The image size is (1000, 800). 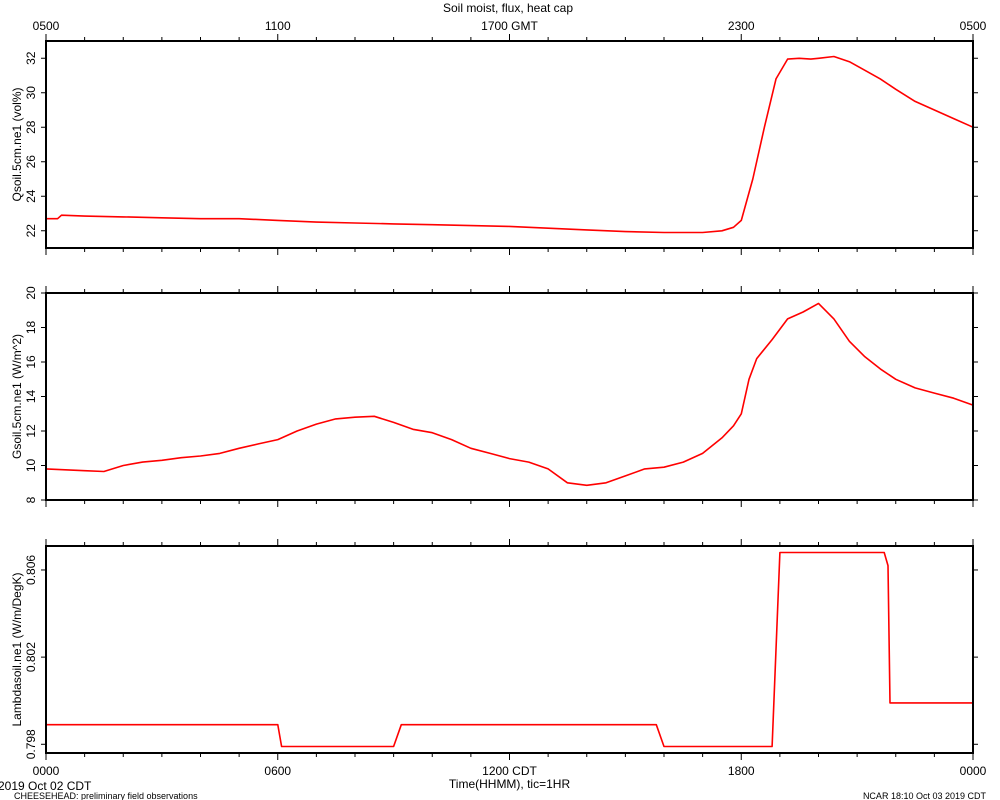 I want to click on footer-credit: NCAR 18:10 Oct 03 2019 CDT, so click(x=925, y=795).